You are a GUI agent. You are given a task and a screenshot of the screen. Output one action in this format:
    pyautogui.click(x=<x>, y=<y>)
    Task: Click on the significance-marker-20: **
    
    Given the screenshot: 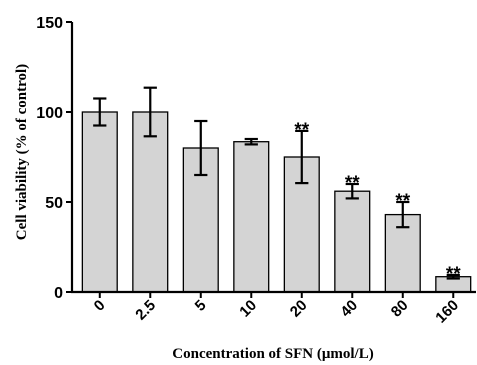 What is the action you would take?
    pyautogui.click(x=301, y=130)
    